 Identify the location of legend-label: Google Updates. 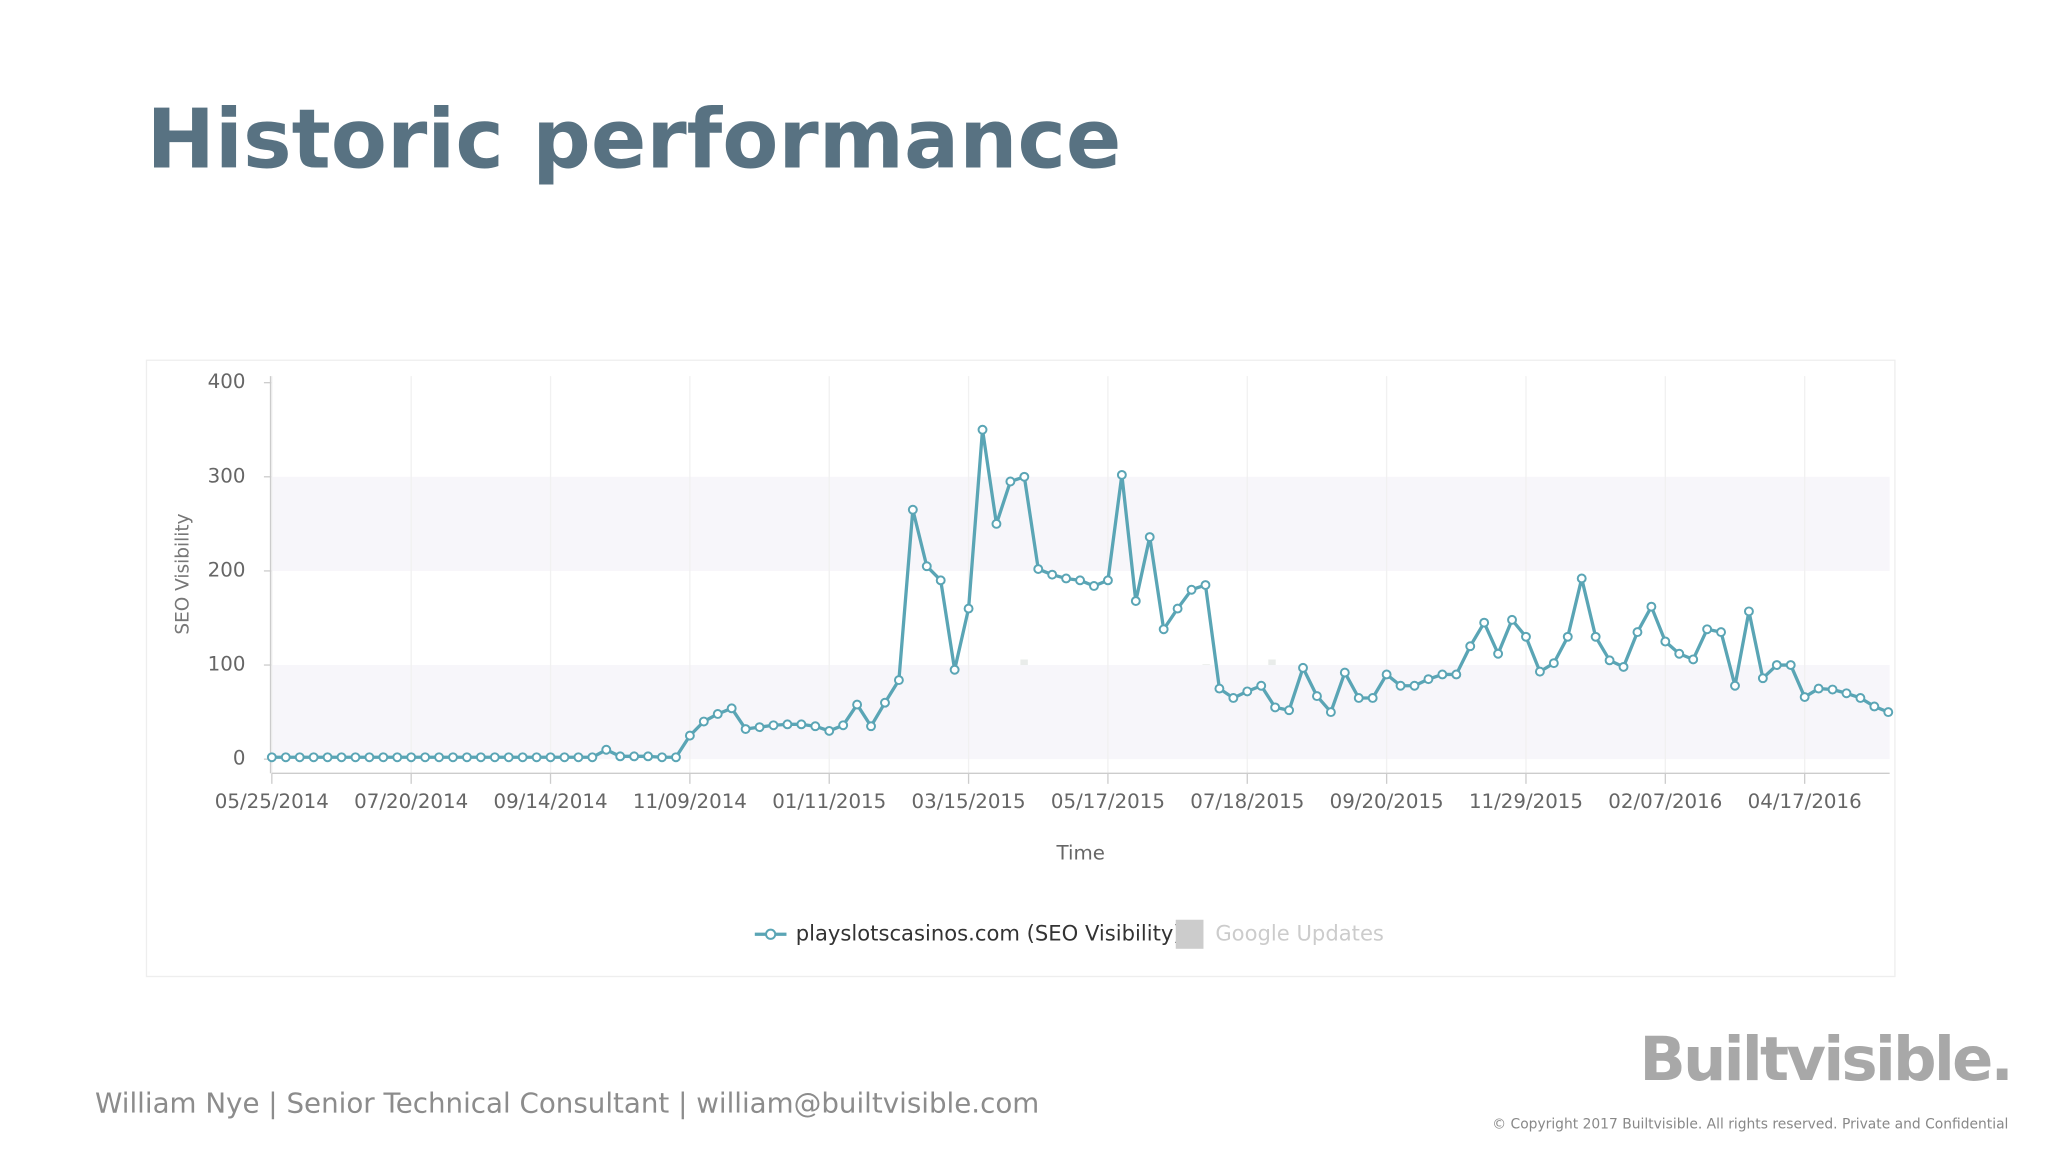
(1299, 932).